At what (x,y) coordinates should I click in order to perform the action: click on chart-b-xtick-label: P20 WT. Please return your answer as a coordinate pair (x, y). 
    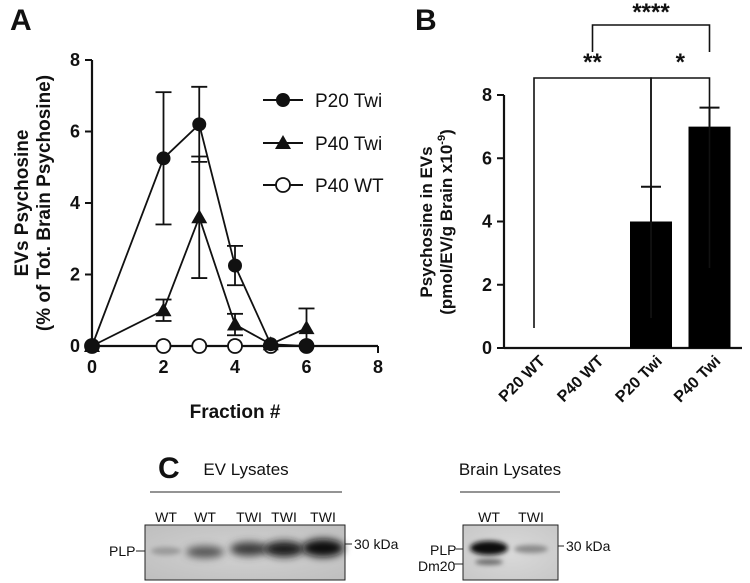
    Looking at the image, I should click on (522, 379).